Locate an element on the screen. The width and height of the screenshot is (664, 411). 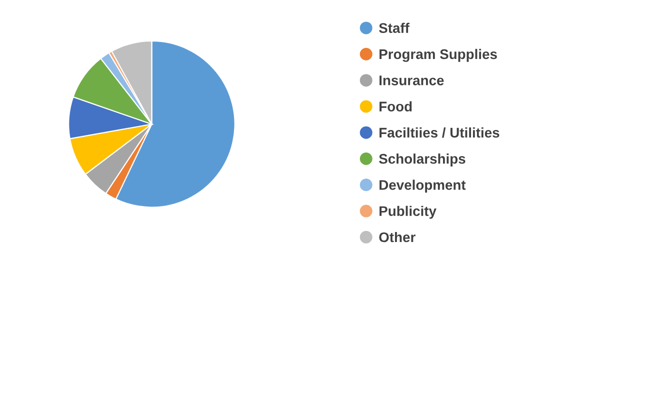
legend-label: Other is located at coordinates (397, 237).